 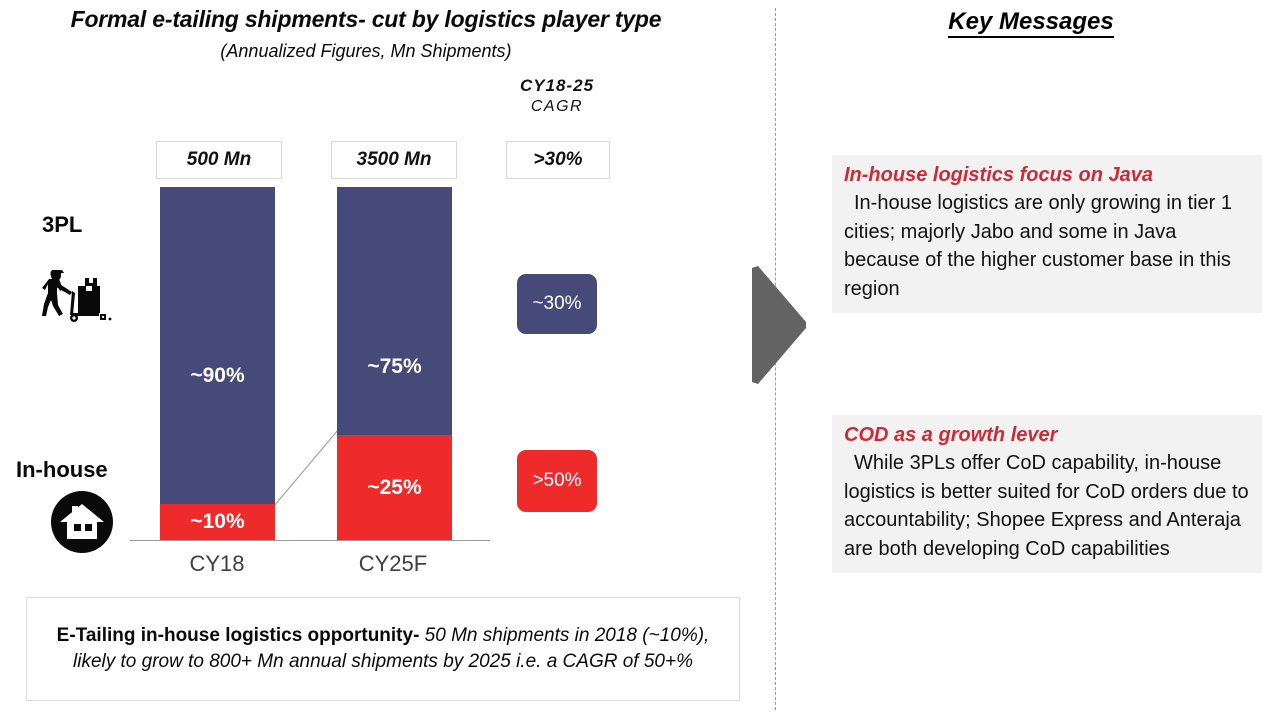 I want to click on x-tick-label-cy25f: CY25F, so click(x=393, y=563).